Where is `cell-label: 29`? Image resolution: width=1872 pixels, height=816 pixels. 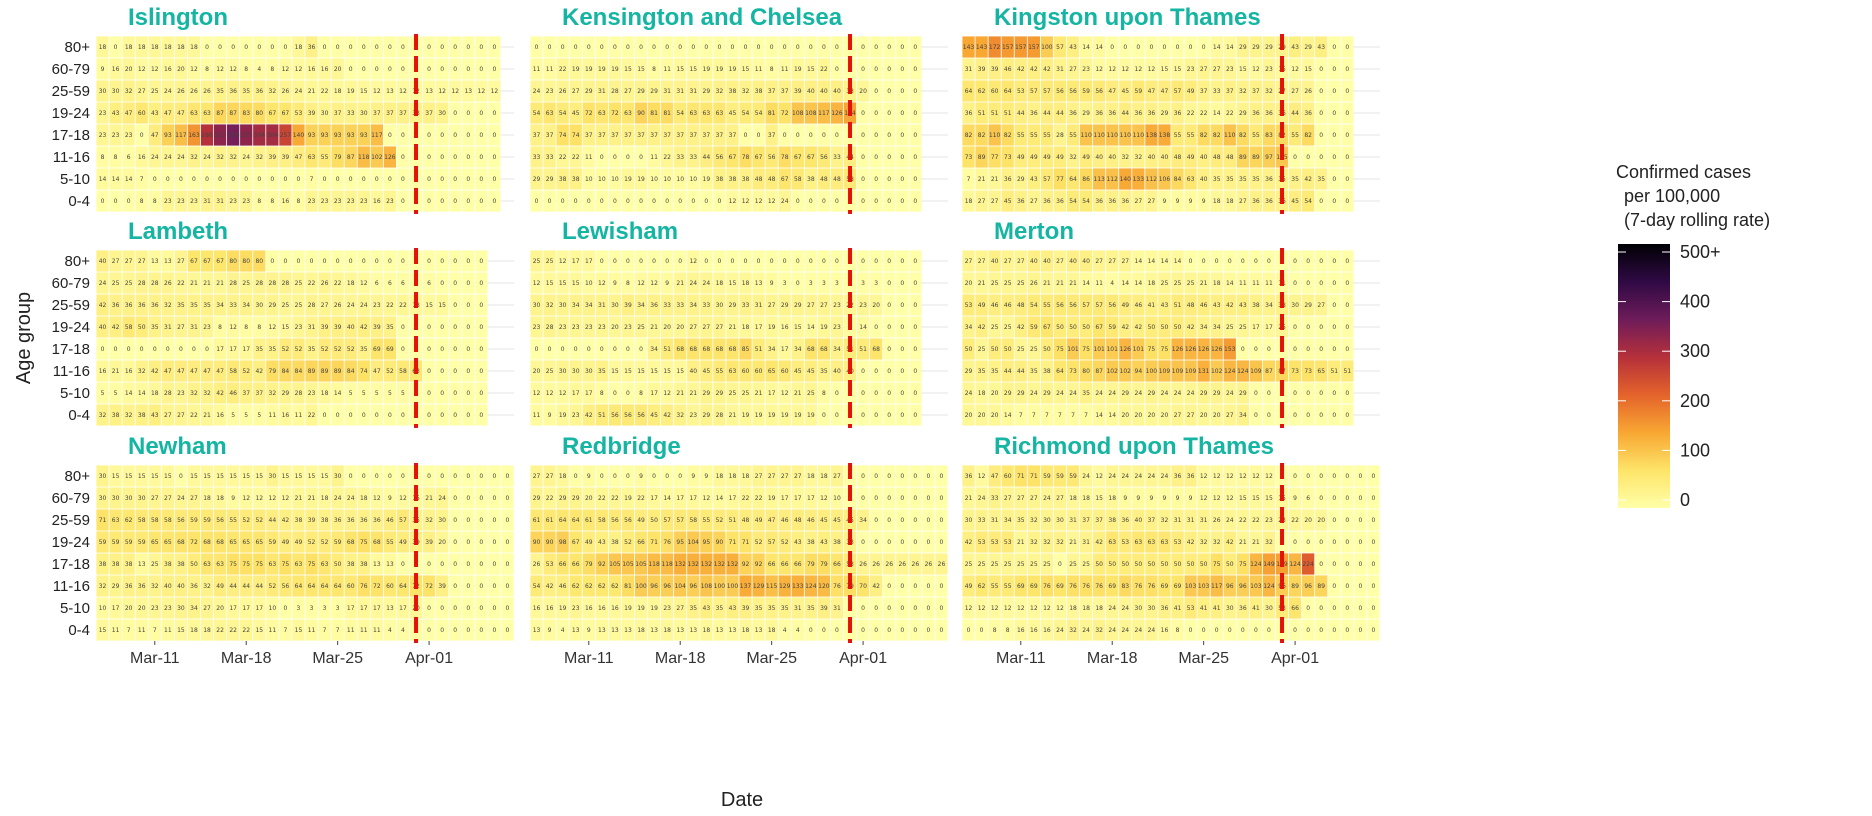
cell-label: 29 is located at coordinates (1204, 393).